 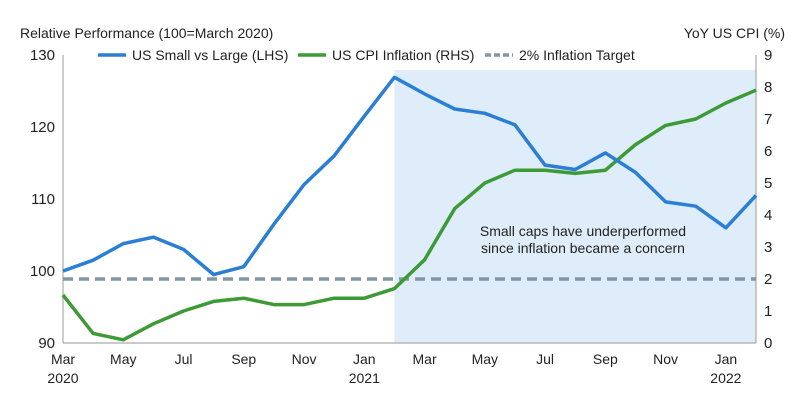 What do you see at coordinates (734, 33) in the screenshot?
I see `right-axis-title: YoY US CPI (%)` at bounding box center [734, 33].